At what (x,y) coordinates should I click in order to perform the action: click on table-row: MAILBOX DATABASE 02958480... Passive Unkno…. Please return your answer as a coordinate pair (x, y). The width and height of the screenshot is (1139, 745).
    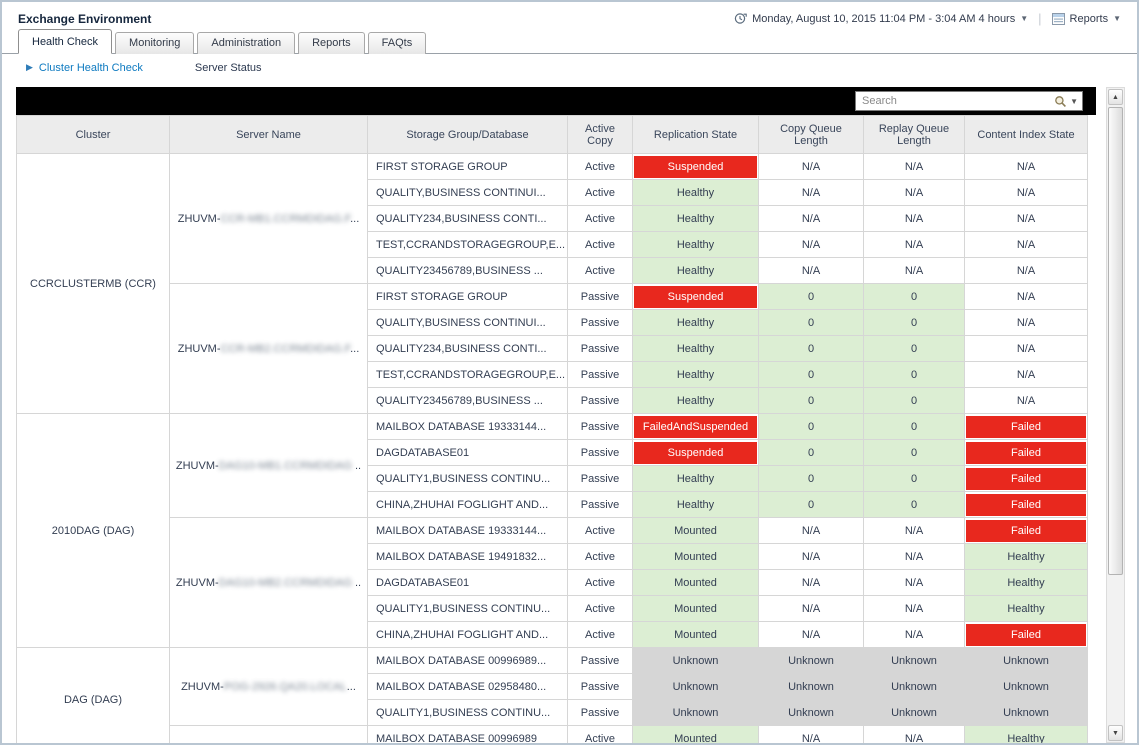
    Looking at the image, I should click on (552, 686).